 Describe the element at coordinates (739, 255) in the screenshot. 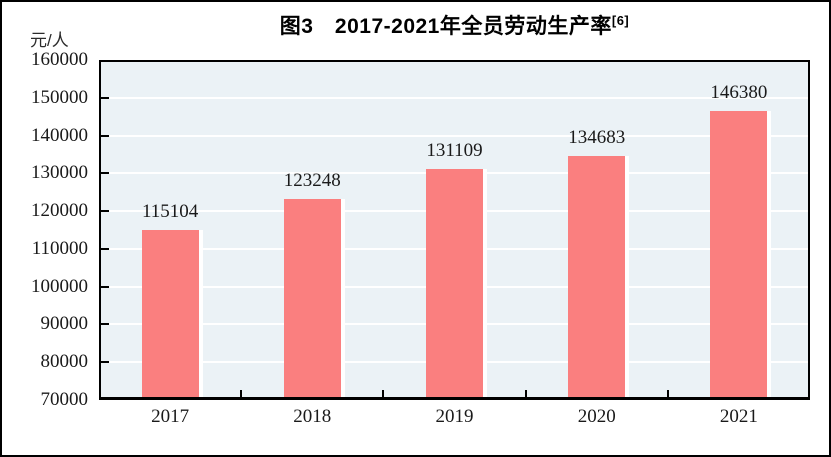

I see `bar-2021` at that location.